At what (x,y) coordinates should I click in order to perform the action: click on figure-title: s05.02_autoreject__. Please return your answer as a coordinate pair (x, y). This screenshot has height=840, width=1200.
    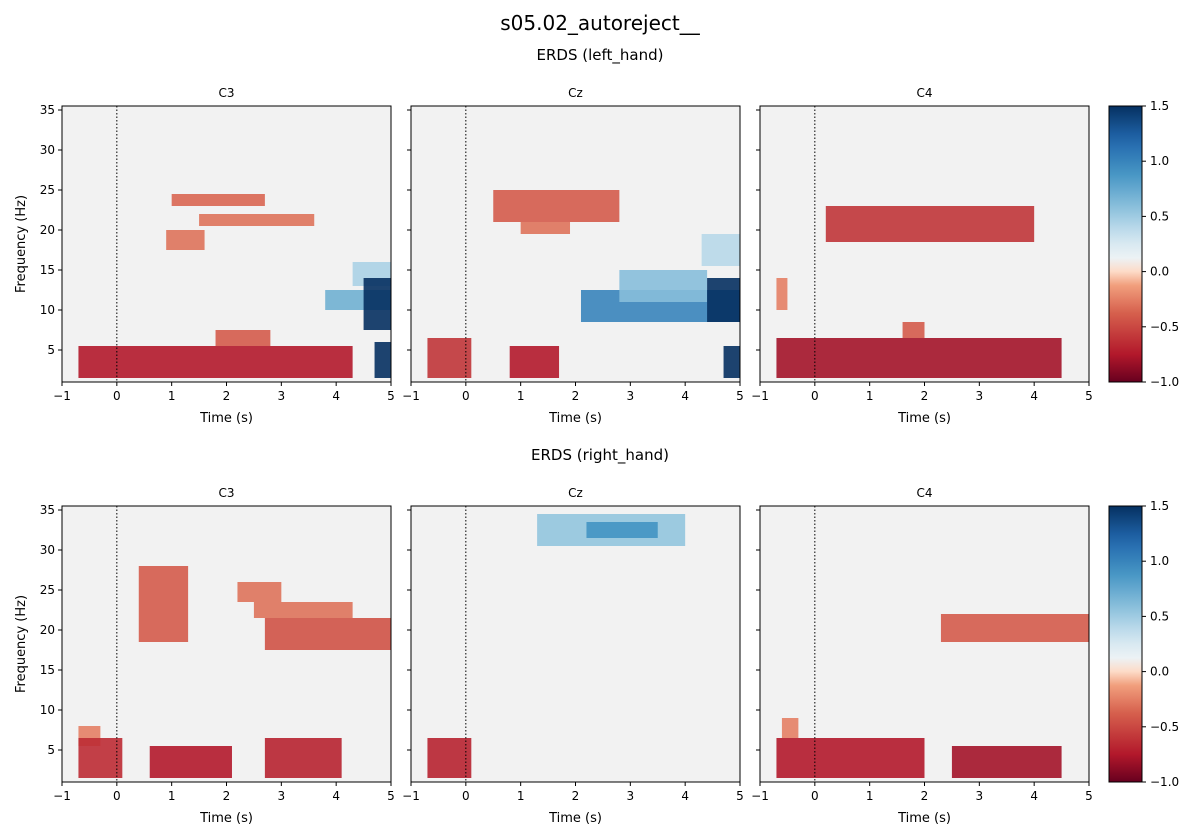
    Looking at the image, I should click on (600, 23).